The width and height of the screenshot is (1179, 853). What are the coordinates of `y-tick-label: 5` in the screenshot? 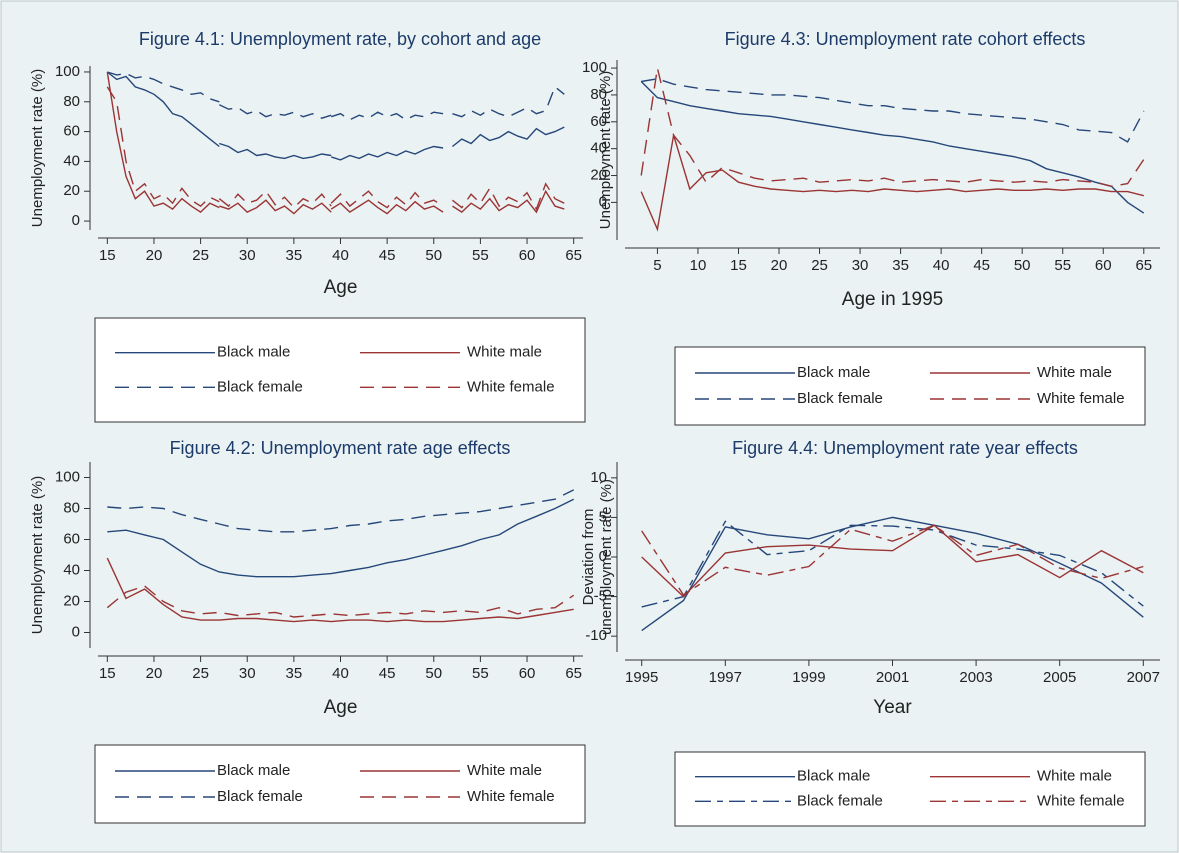 It's located at (603, 516).